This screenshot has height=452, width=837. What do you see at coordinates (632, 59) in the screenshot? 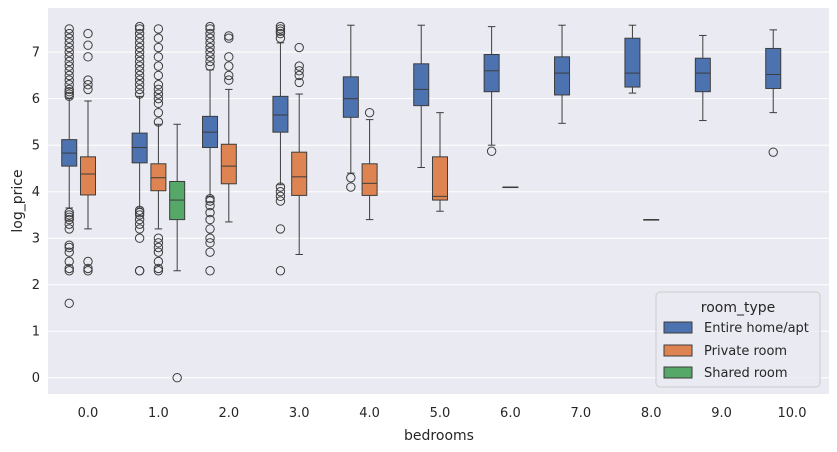
I see `box-entire-home-apt-8.0` at bounding box center [632, 59].